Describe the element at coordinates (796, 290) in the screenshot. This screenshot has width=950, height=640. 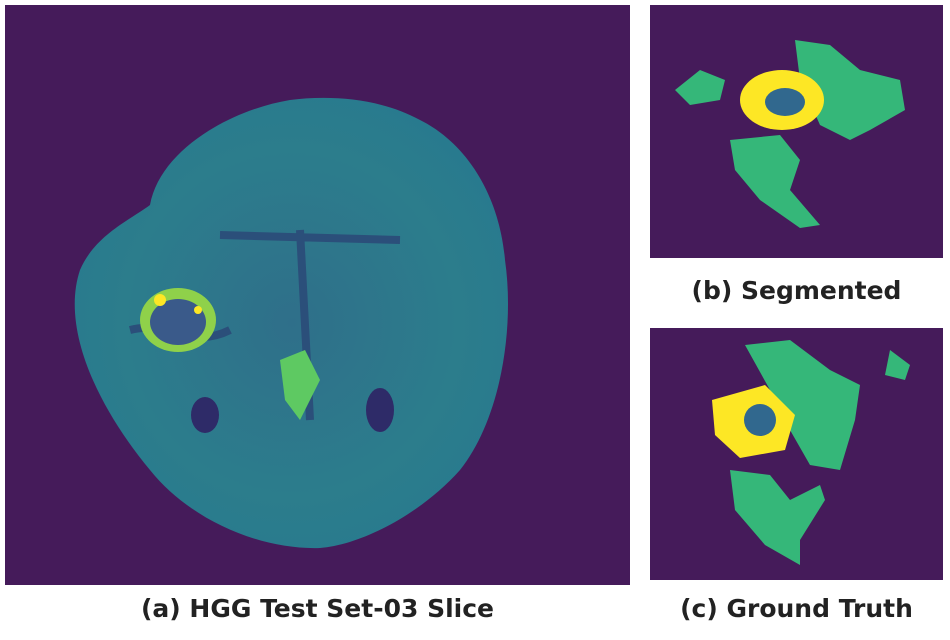
I see `caption: (b) Segmented` at that location.